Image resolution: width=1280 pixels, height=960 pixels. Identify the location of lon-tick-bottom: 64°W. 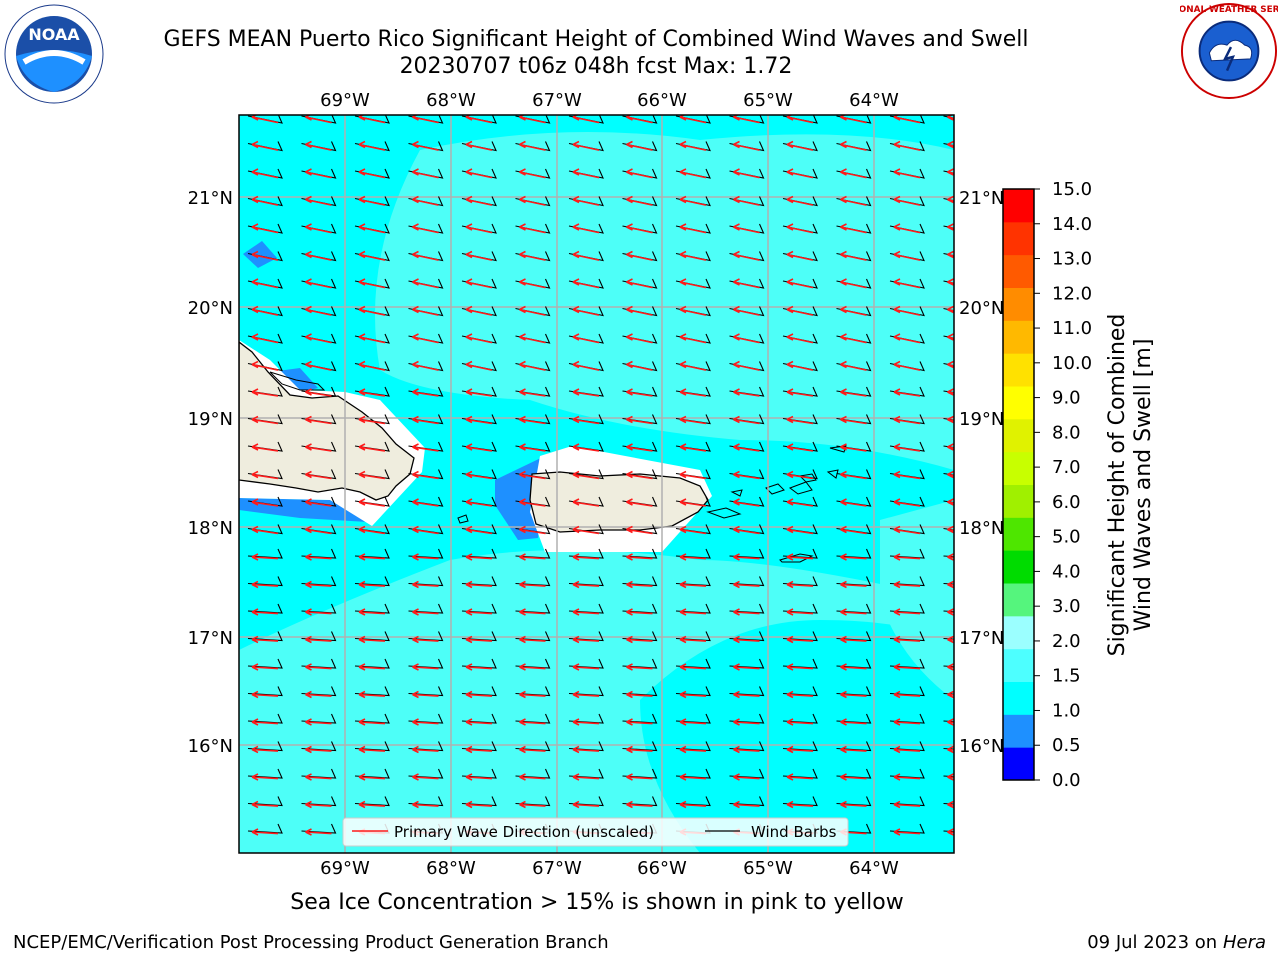
(874, 868).